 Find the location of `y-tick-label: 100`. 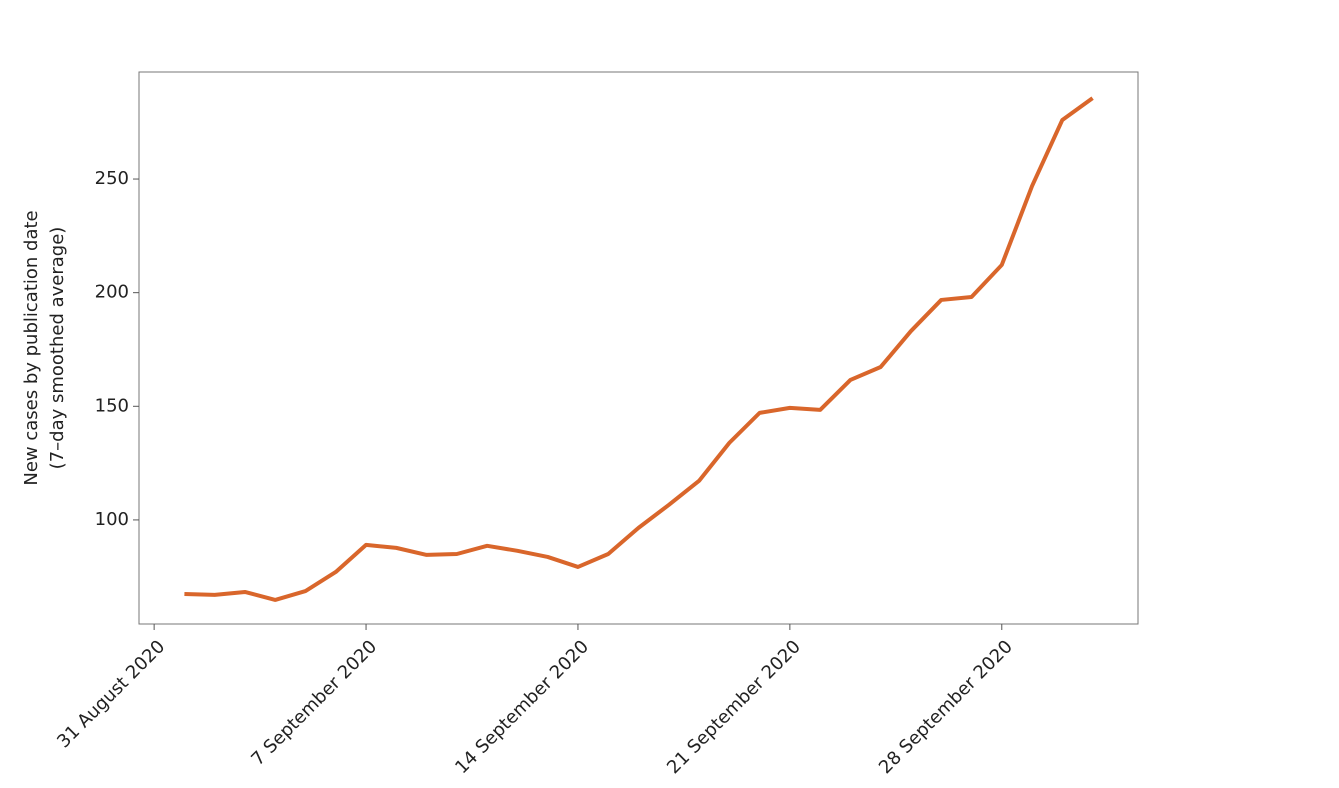

y-tick-label: 100 is located at coordinates (112, 519).